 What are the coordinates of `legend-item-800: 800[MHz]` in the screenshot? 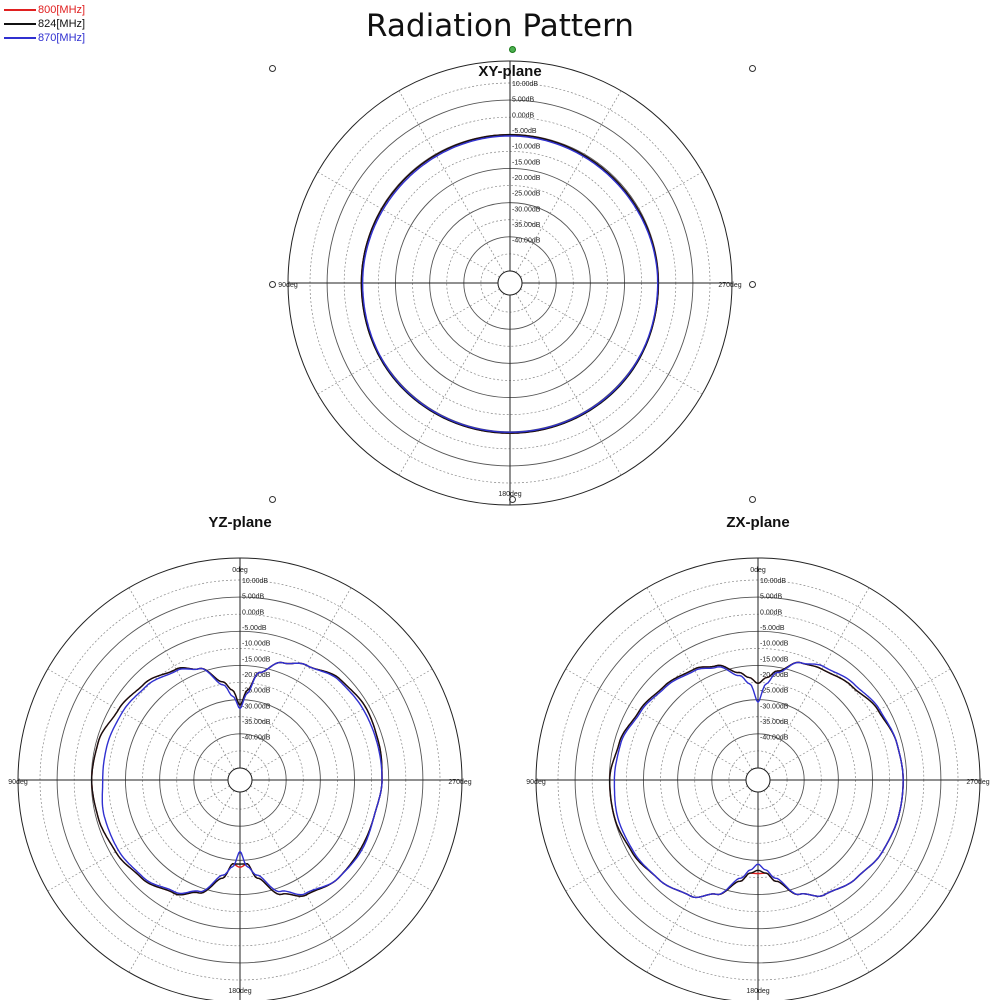 It's located at (44, 10).